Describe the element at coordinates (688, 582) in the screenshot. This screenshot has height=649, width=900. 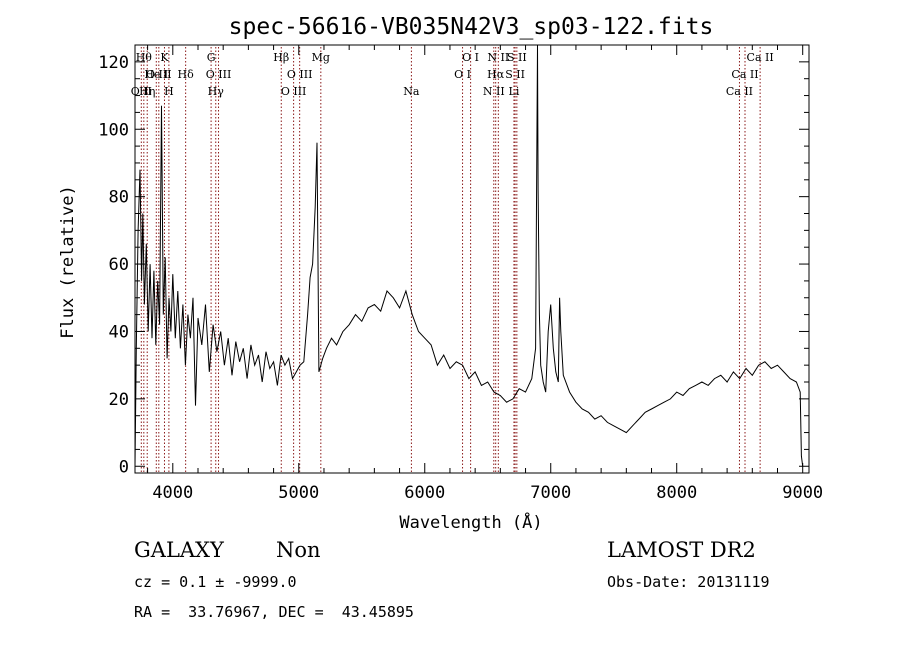
I see `obs-date-text: Obs-Date: 20131119` at that location.